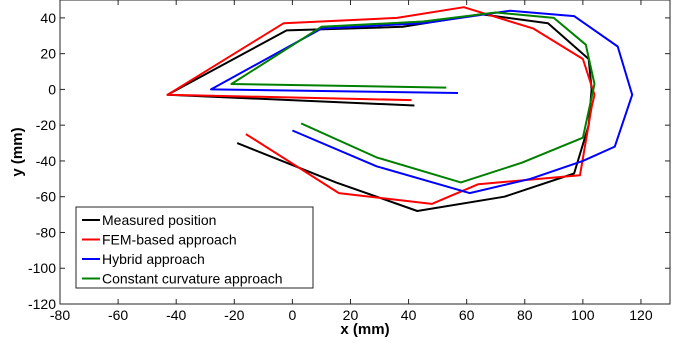  Describe the element at coordinates (46, 197) in the screenshot. I see `y-tick-label: -60` at that location.